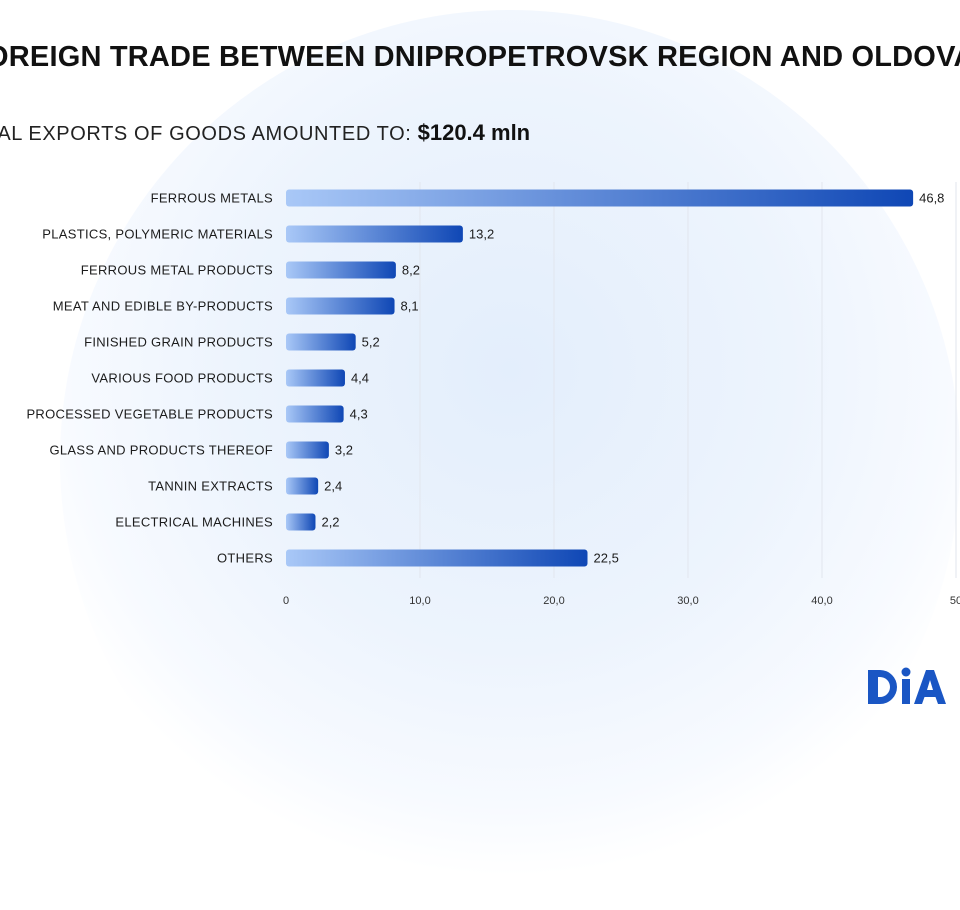 The image size is (960, 910). Describe the element at coordinates (344, 450) in the screenshot. I see `bar-value-label: 3,2` at that location.